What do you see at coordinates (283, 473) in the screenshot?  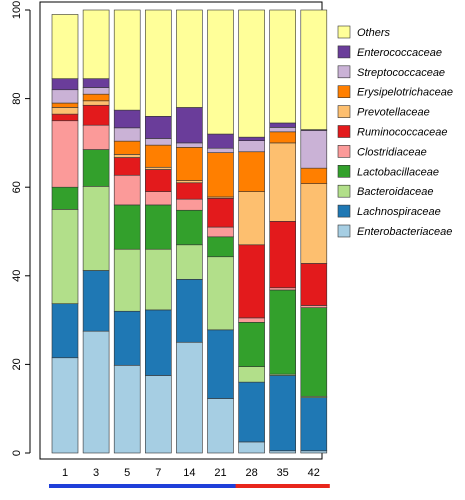 I see `x-tick-label-35: 35` at bounding box center [283, 473].